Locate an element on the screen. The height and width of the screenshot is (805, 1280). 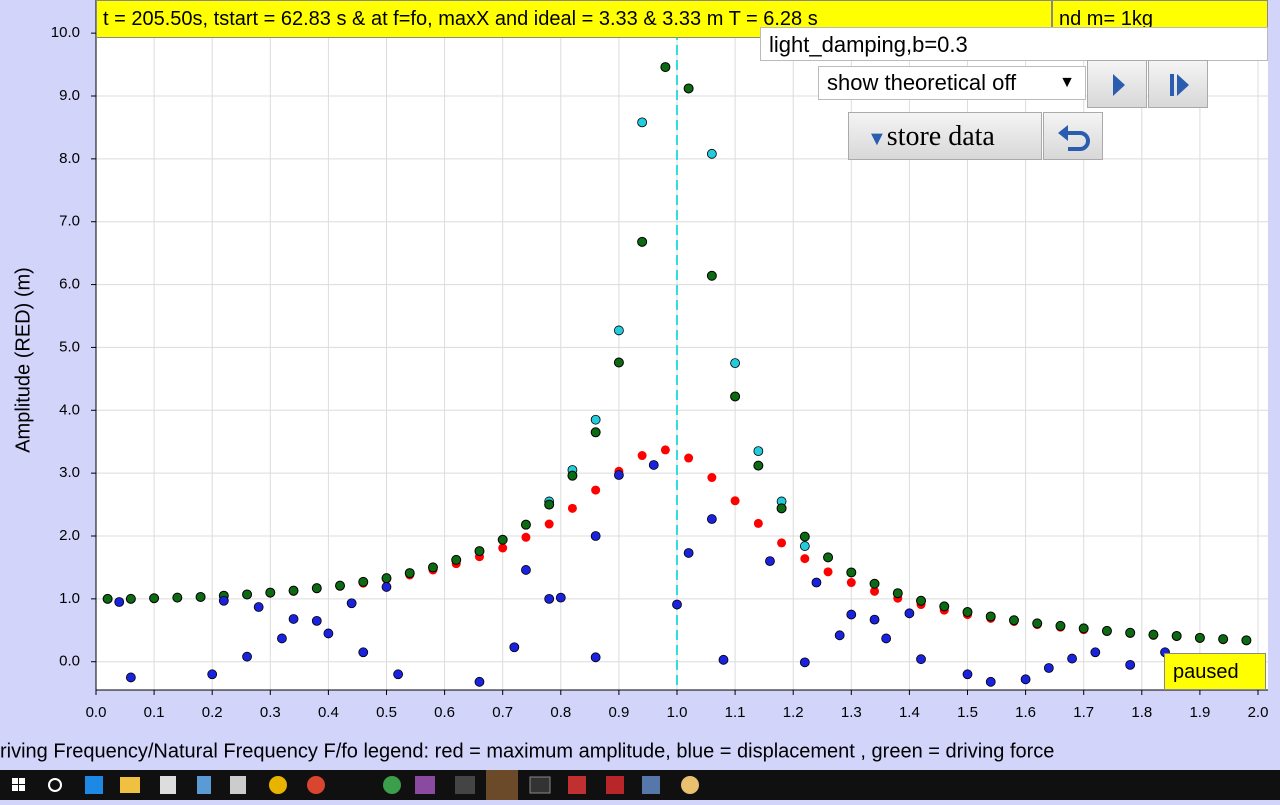
damping-field: light_damping,b=0.3 is located at coordinates (1014, 44).